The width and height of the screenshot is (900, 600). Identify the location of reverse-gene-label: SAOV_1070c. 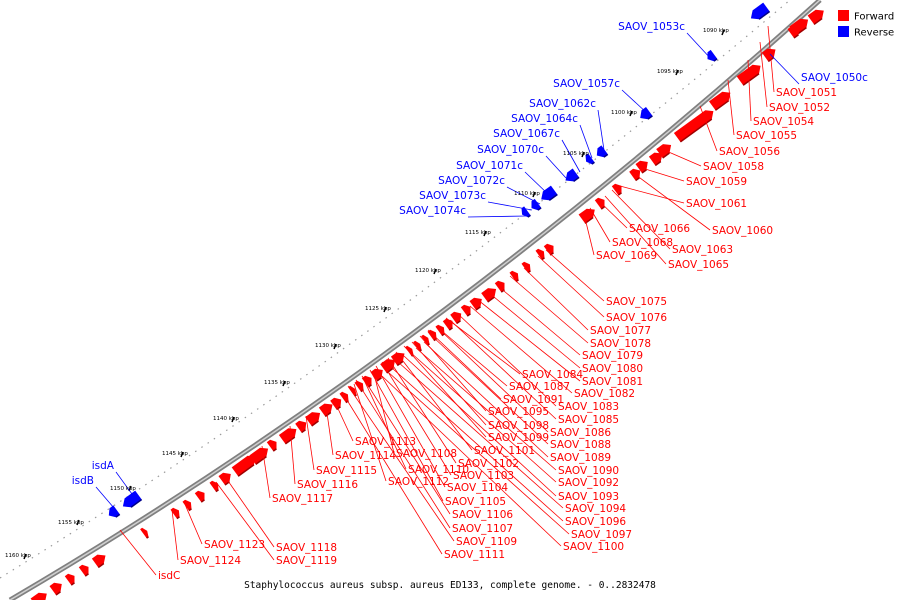
(510, 150).